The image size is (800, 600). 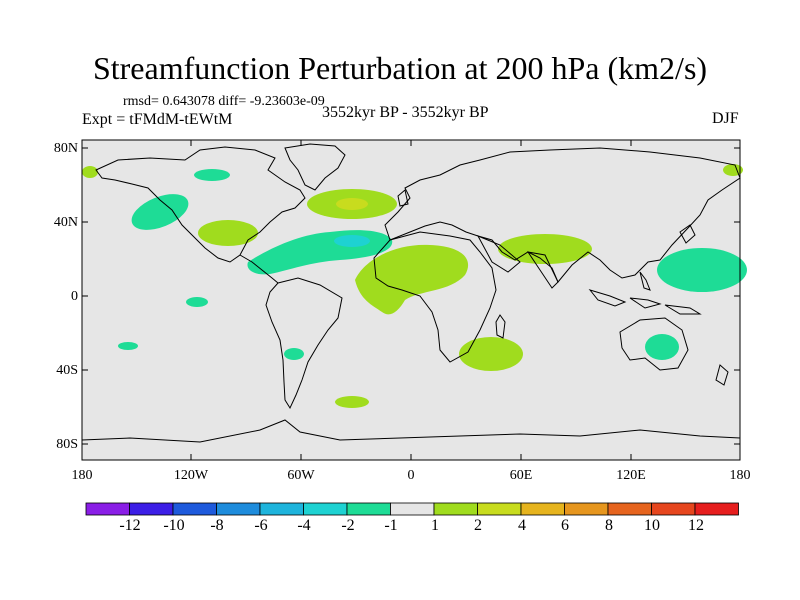 What do you see at coordinates (191, 475) in the screenshot?
I see `lon-label-120w: 120W` at bounding box center [191, 475].